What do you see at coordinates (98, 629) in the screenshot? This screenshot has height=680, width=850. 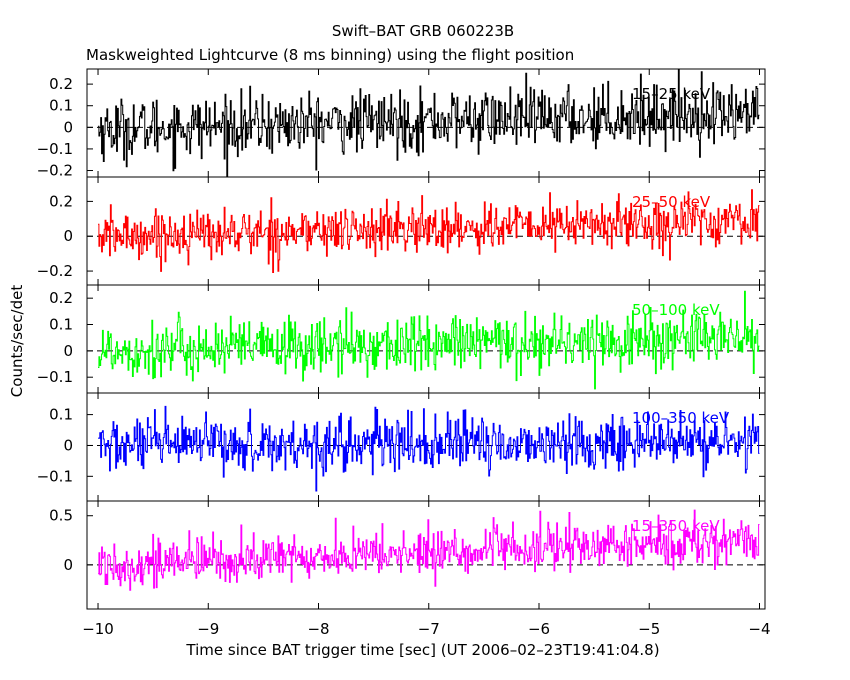 I see `x-tick-label: −10` at bounding box center [98, 629].